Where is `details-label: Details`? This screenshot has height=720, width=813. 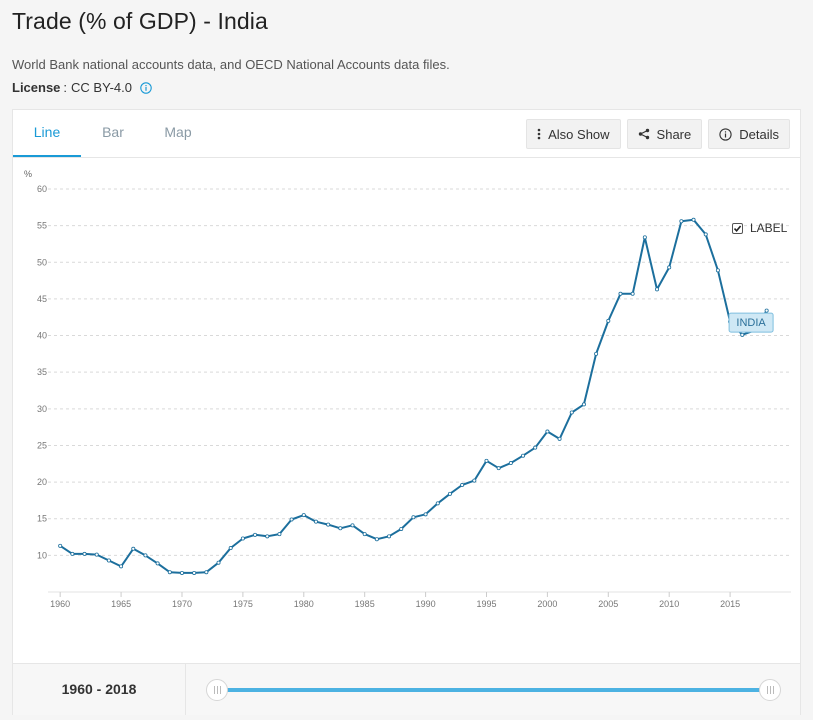 details-label: Details is located at coordinates (759, 134).